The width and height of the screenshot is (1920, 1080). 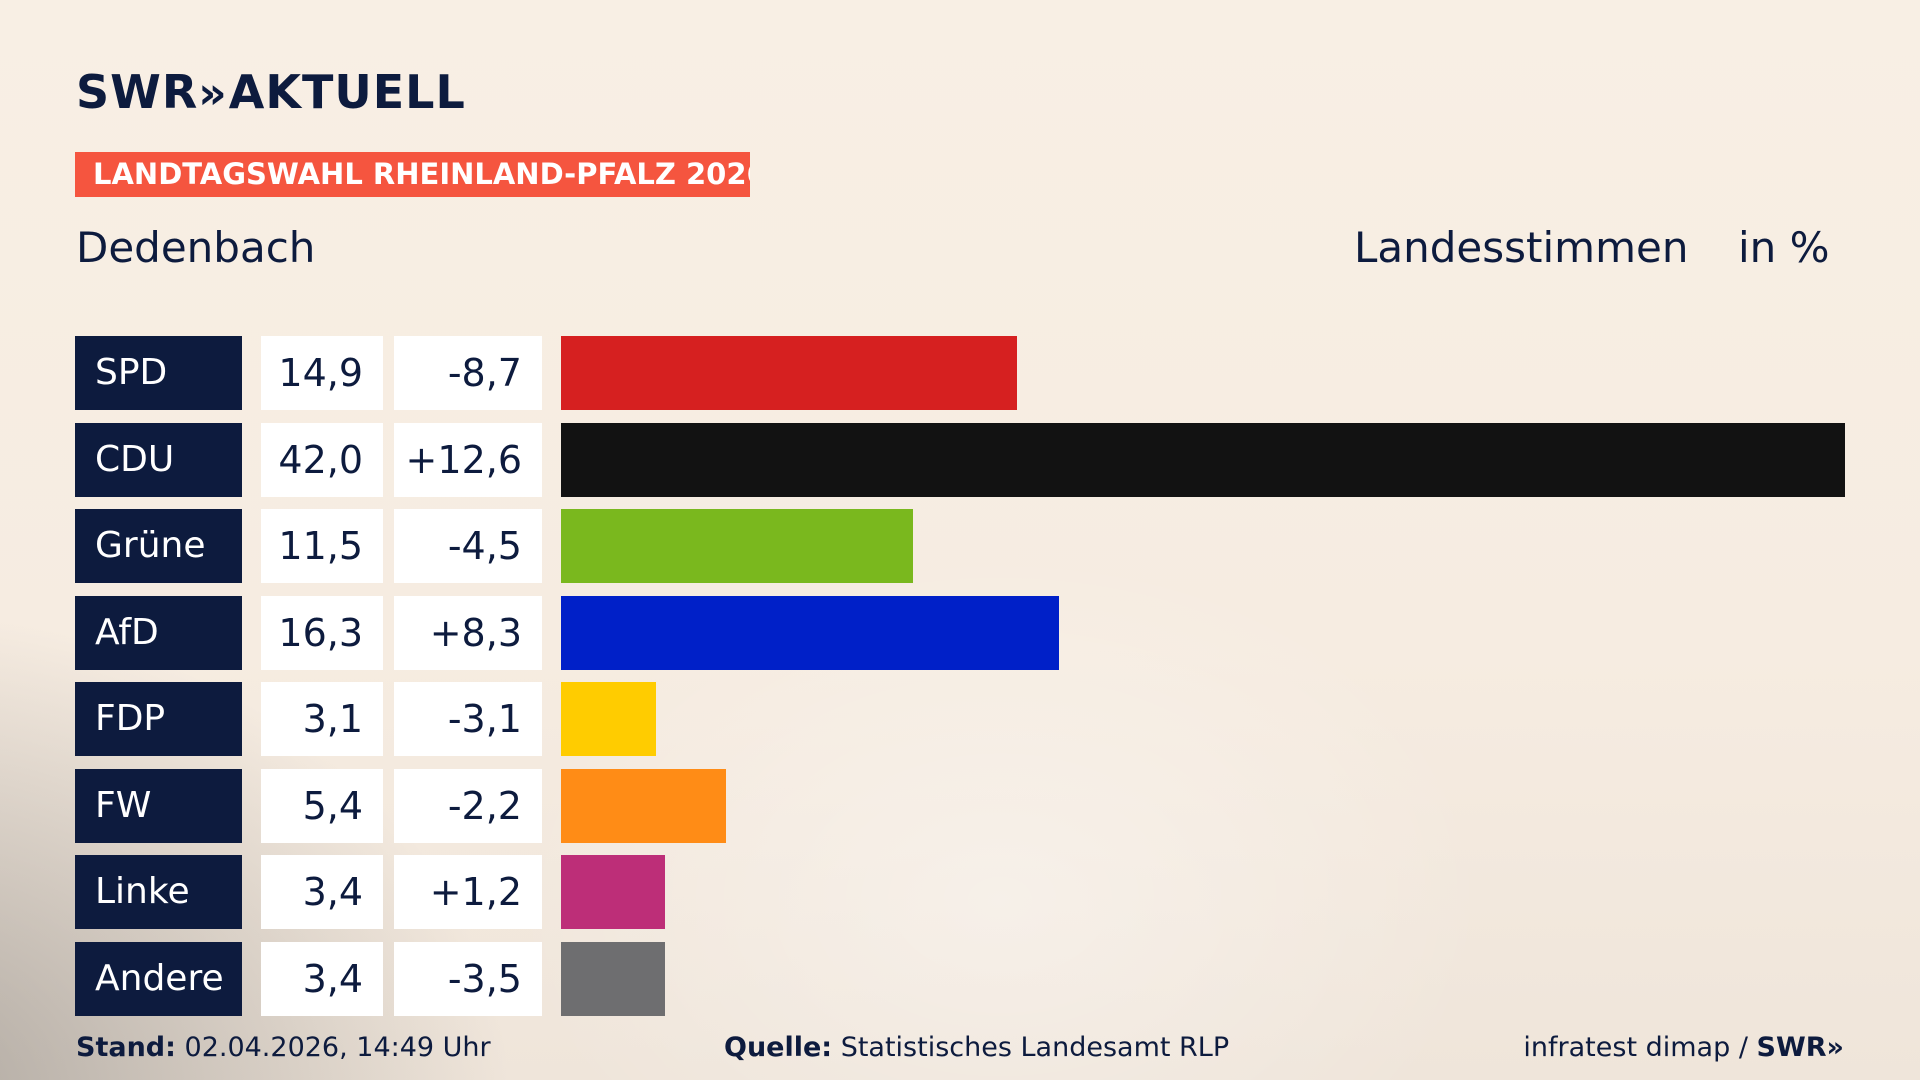 I want to click on change-value: -2,2, so click(x=468, y=806).